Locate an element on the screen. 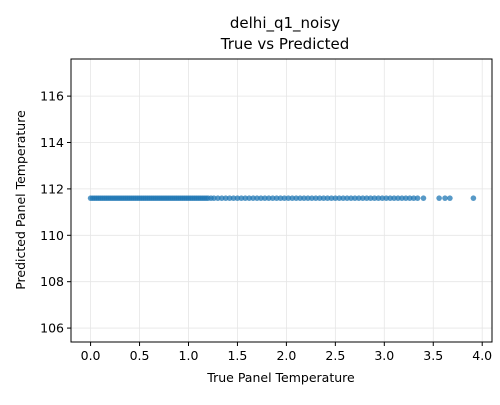 This screenshot has height=405, width=500. y-tick-label: 106 is located at coordinates (52, 328).